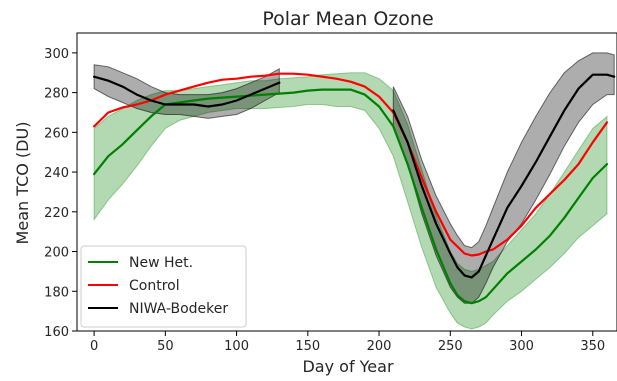 Image resolution: width=617 pixels, height=381 pixels. I want to click on y-axis: 160 180 200 220 240 260 280 300, so click(60, 193).